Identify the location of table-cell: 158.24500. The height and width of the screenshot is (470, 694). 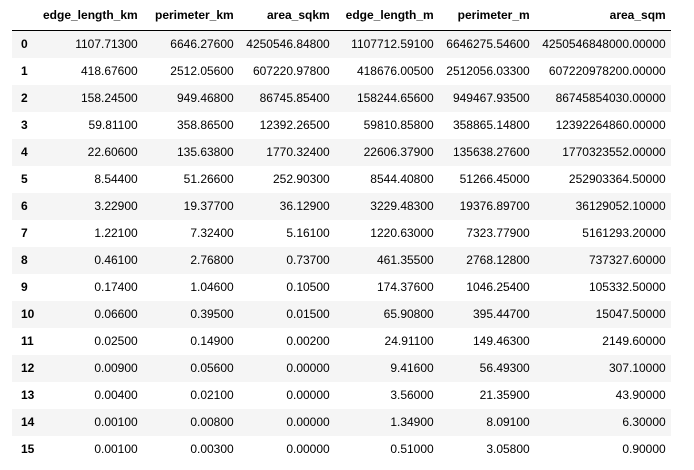
(109, 98).